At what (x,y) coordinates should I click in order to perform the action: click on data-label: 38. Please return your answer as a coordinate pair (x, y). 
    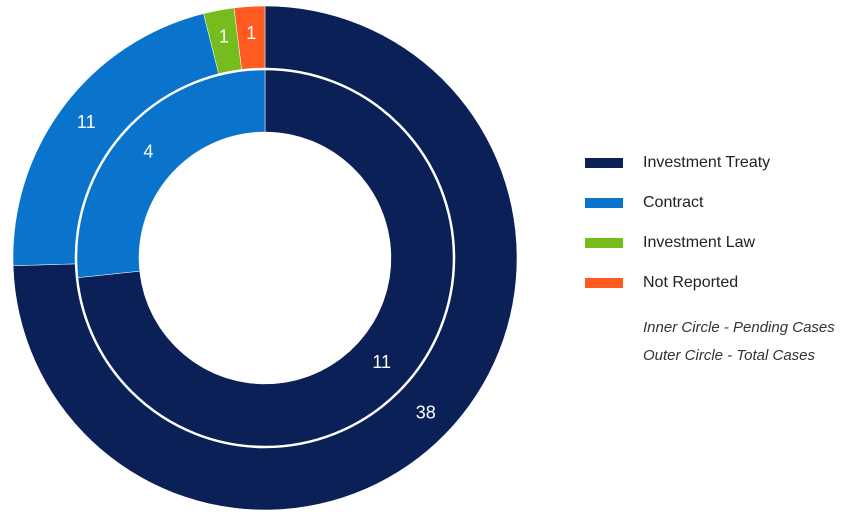
    Looking at the image, I should click on (426, 413).